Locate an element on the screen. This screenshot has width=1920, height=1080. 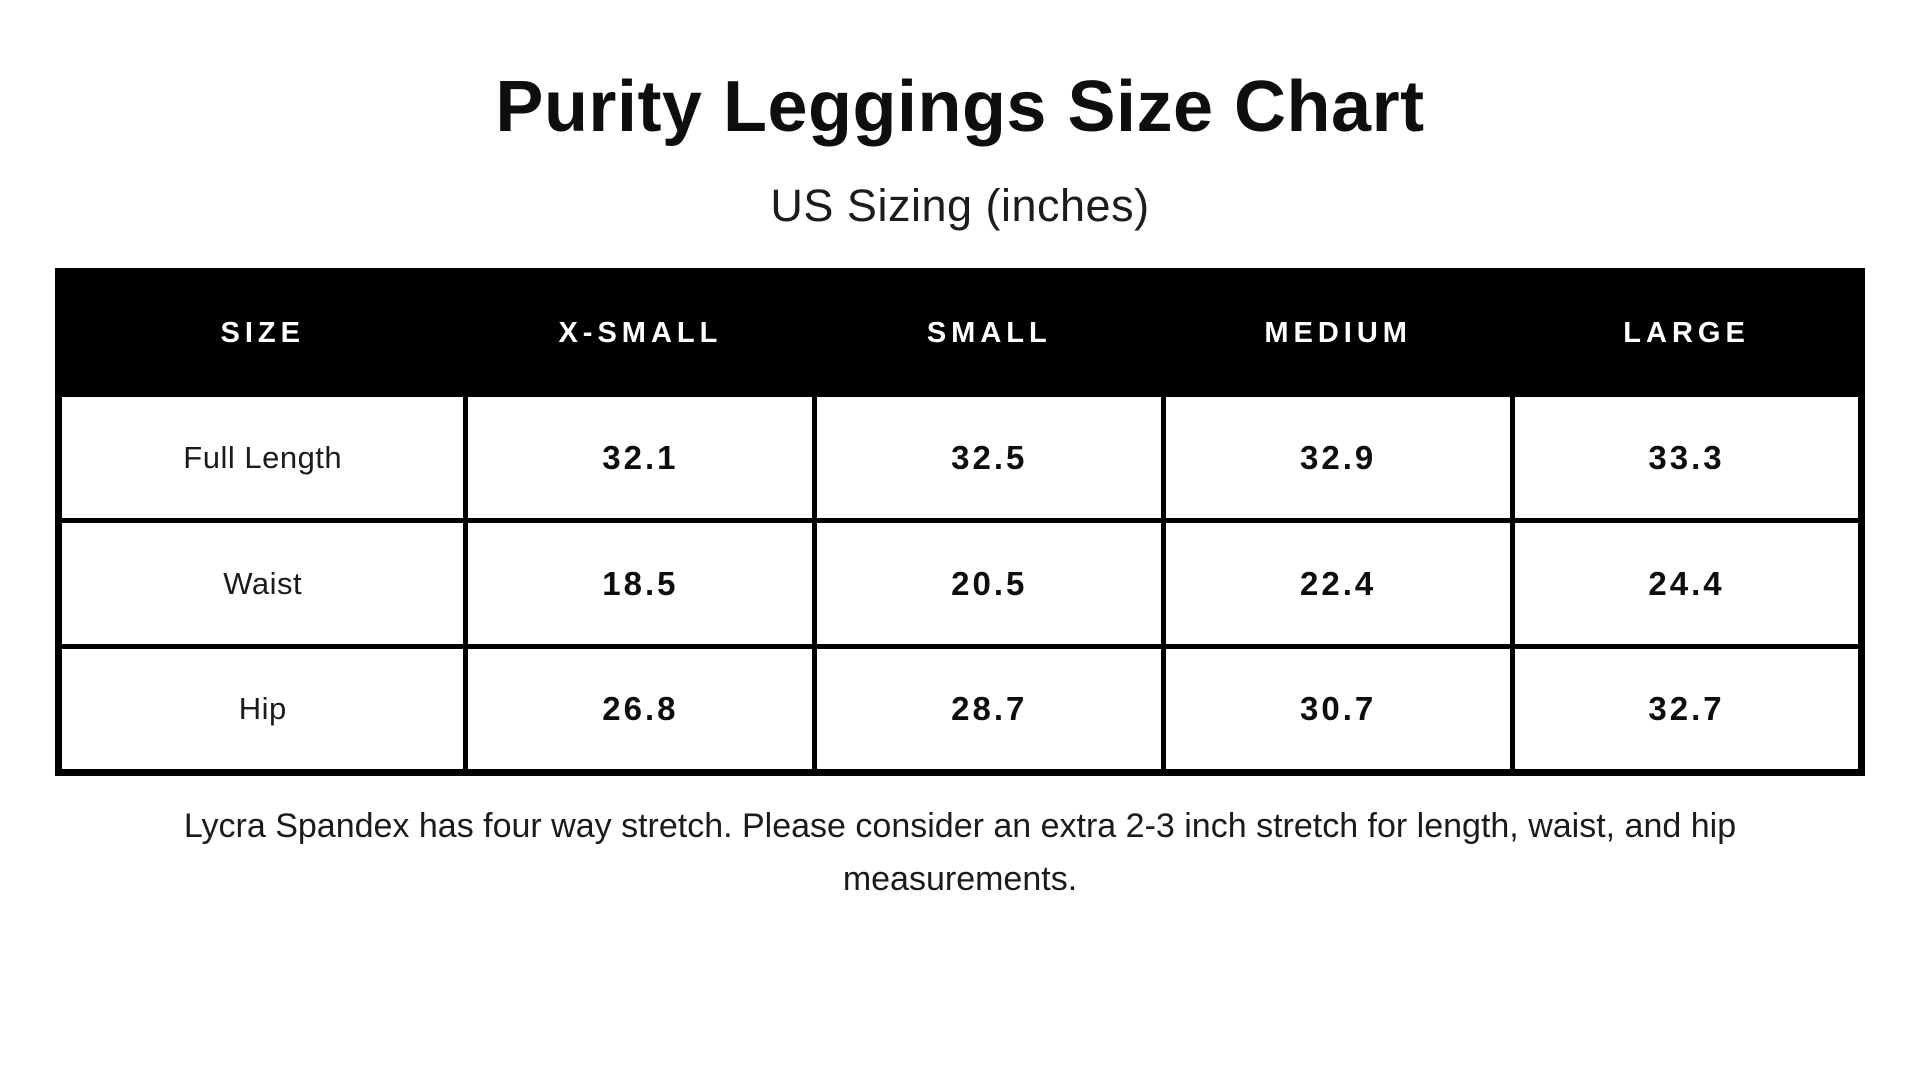
value-cell: 20.5 is located at coordinates (989, 584).